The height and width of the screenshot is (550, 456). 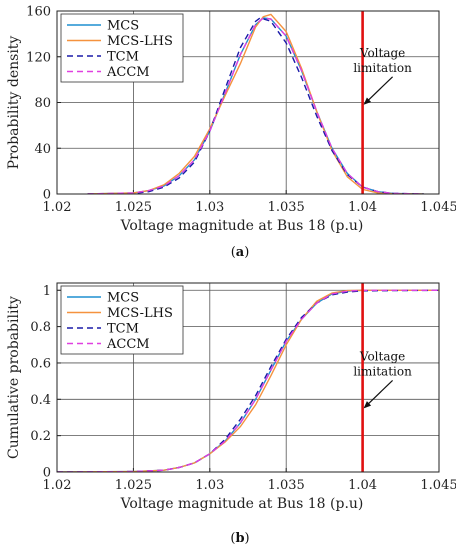 What do you see at coordinates (38, 12) in the screenshot?
I see `y-tick-label: 160` at bounding box center [38, 12].